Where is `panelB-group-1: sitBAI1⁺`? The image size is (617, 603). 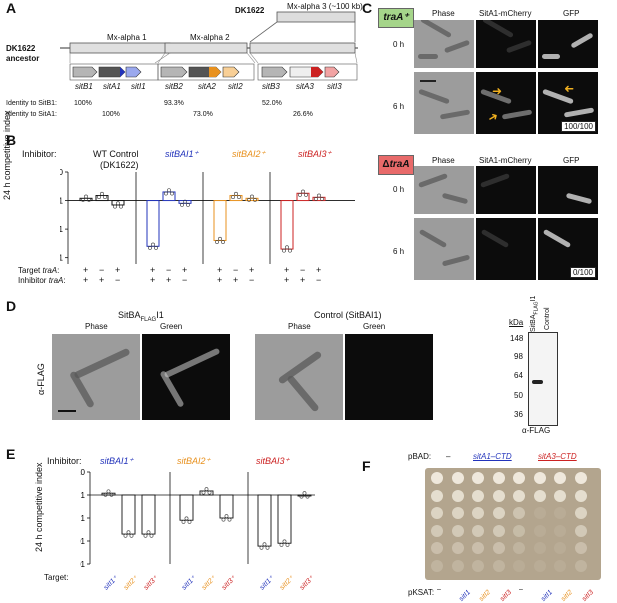
panelB-group-1: sitBAI1⁺ is located at coordinates (182, 154).